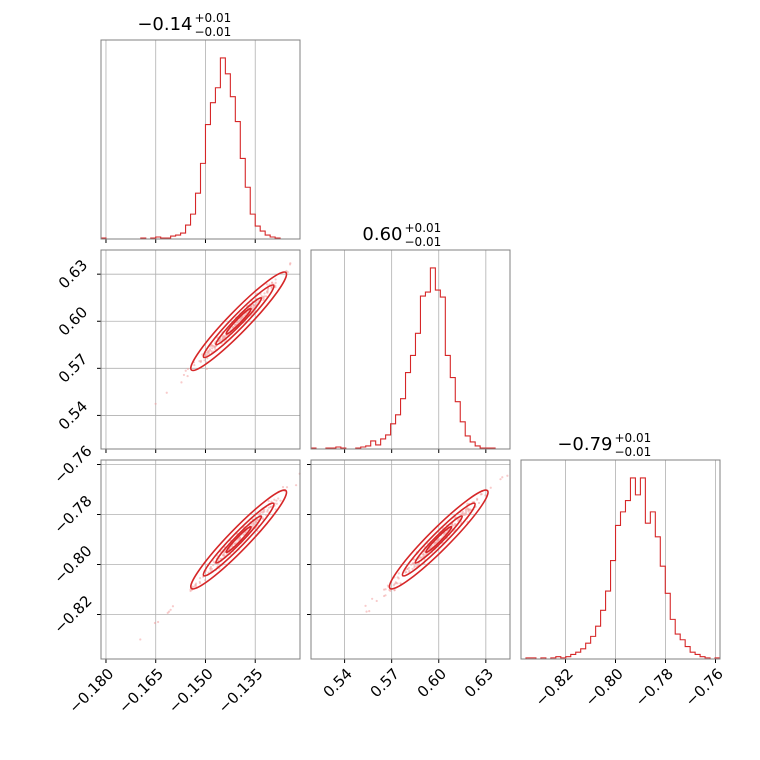 Image resolution: width=760 pixels, height=760 pixels. Describe the element at coordinates (432, 683) in the screenshot. I see `x-tick-label: 0.60` at that location.